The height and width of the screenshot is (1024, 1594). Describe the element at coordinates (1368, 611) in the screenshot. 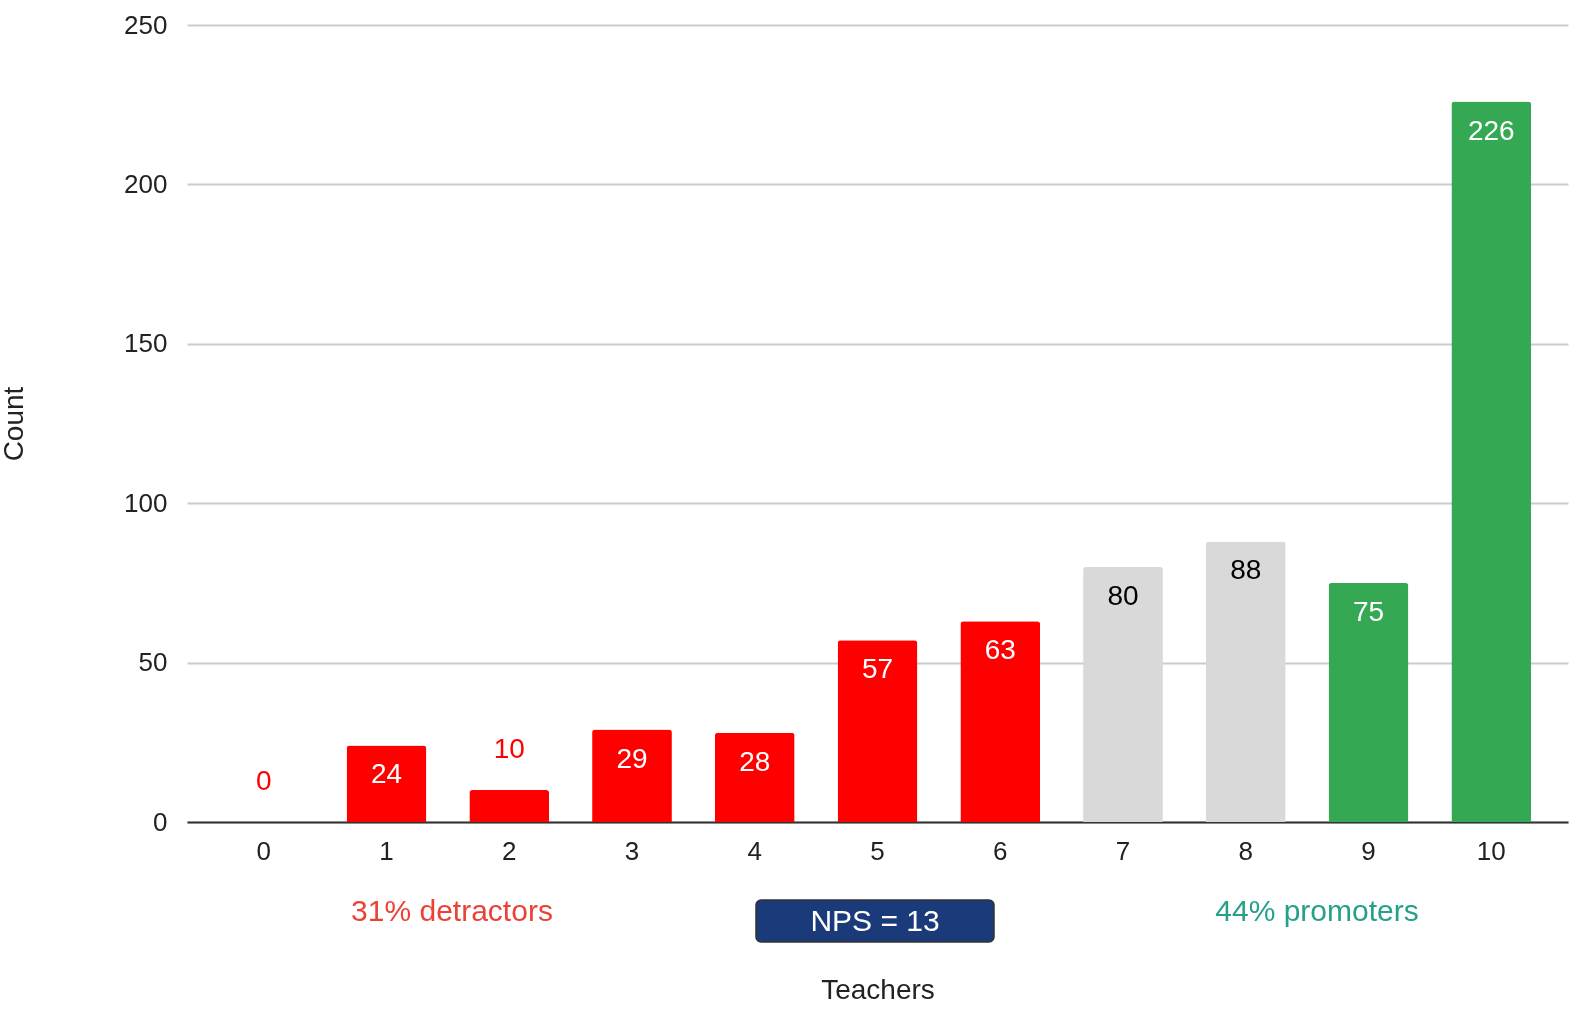

I see `data-label: 75` at that location.